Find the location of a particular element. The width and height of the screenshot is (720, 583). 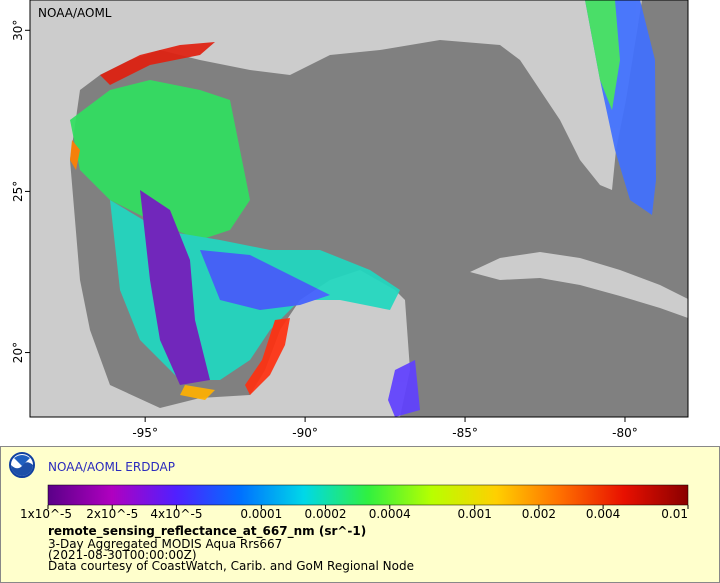

colorbar-tick-label: 1x10^-5 is located at coordinates (46, 514).